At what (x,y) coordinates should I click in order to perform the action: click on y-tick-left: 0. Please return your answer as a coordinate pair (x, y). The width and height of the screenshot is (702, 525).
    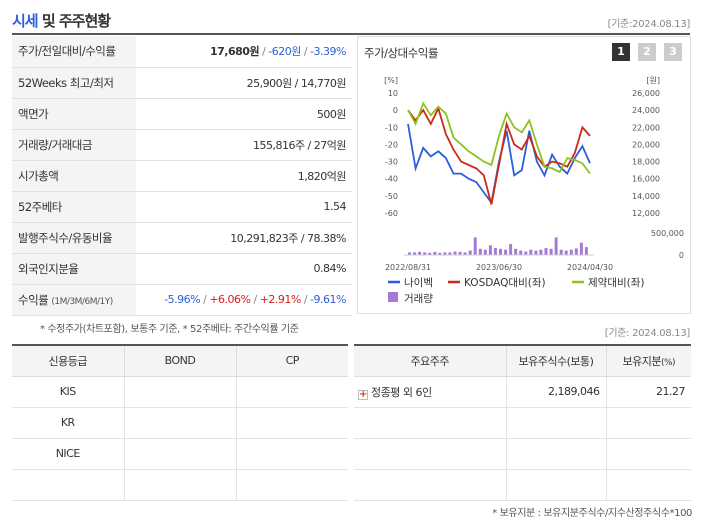
    Looking at the image, I should click on (395, 110).